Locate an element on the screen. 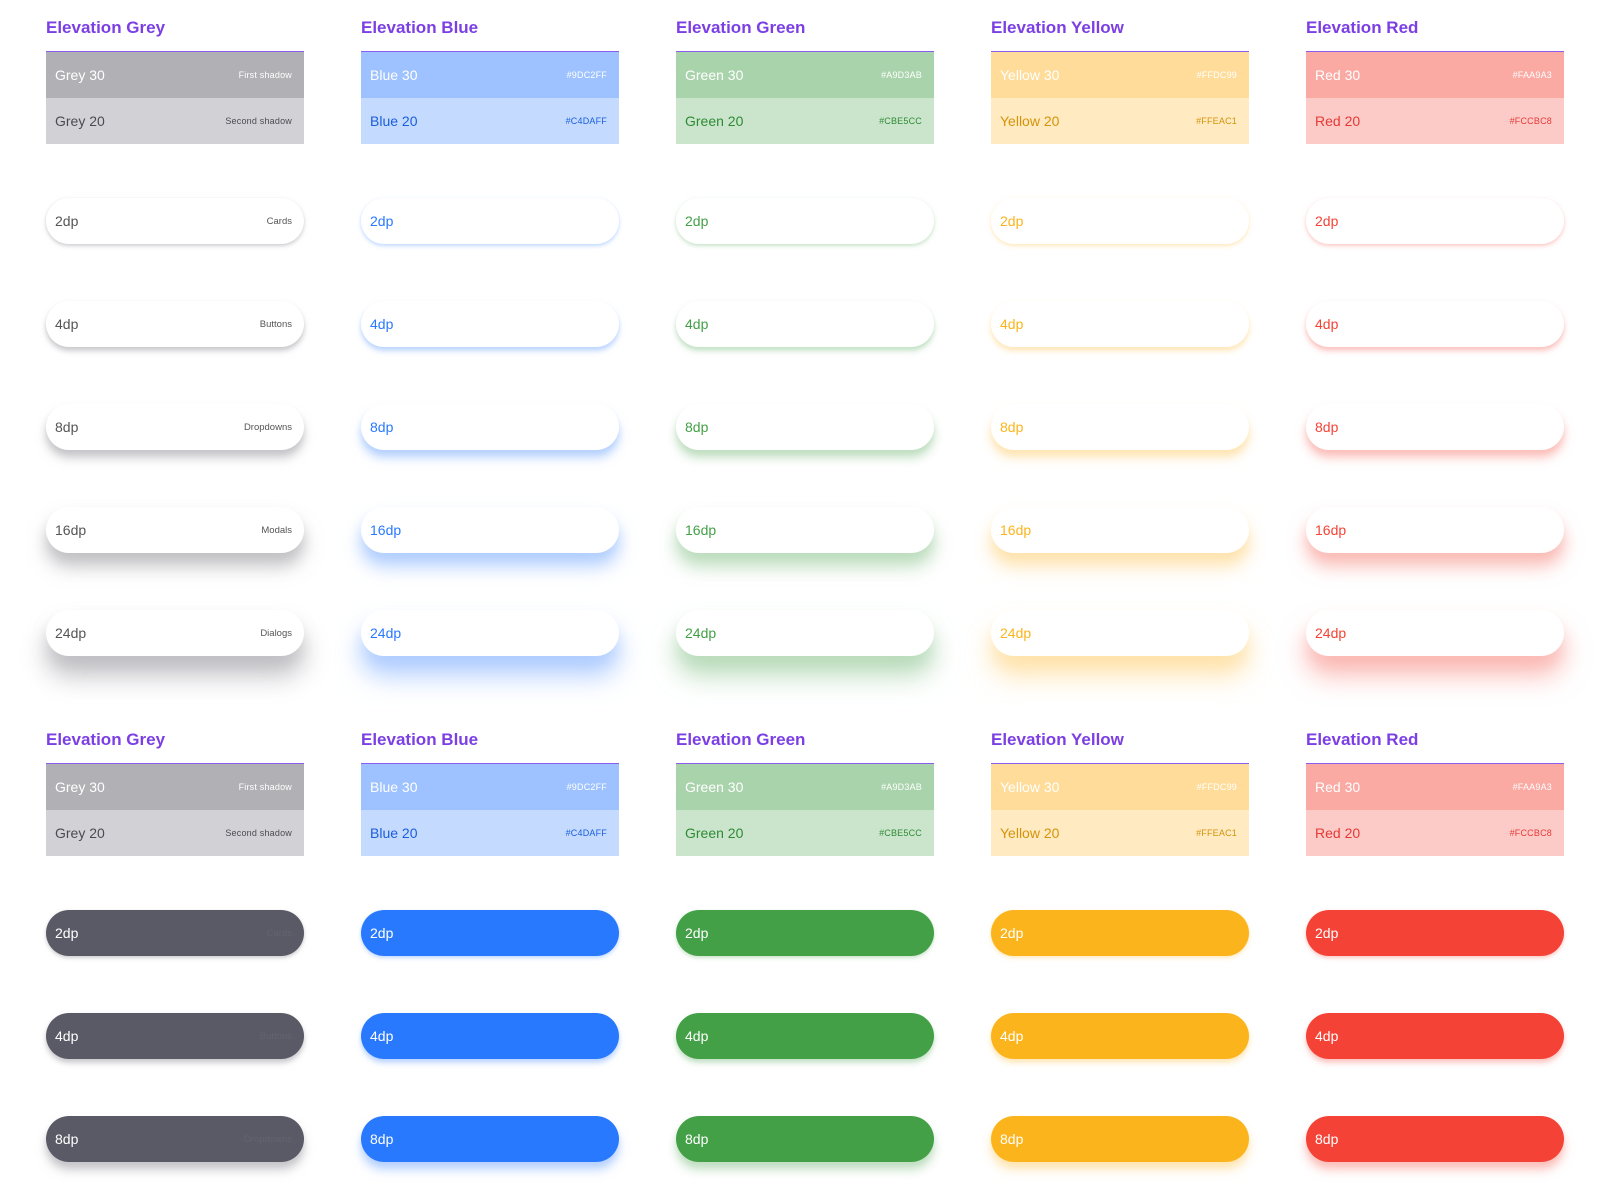  color-swatch: Blue 30 #9DC2FF Blue 20 #C4DAFF is located at coordinates (490, 97).